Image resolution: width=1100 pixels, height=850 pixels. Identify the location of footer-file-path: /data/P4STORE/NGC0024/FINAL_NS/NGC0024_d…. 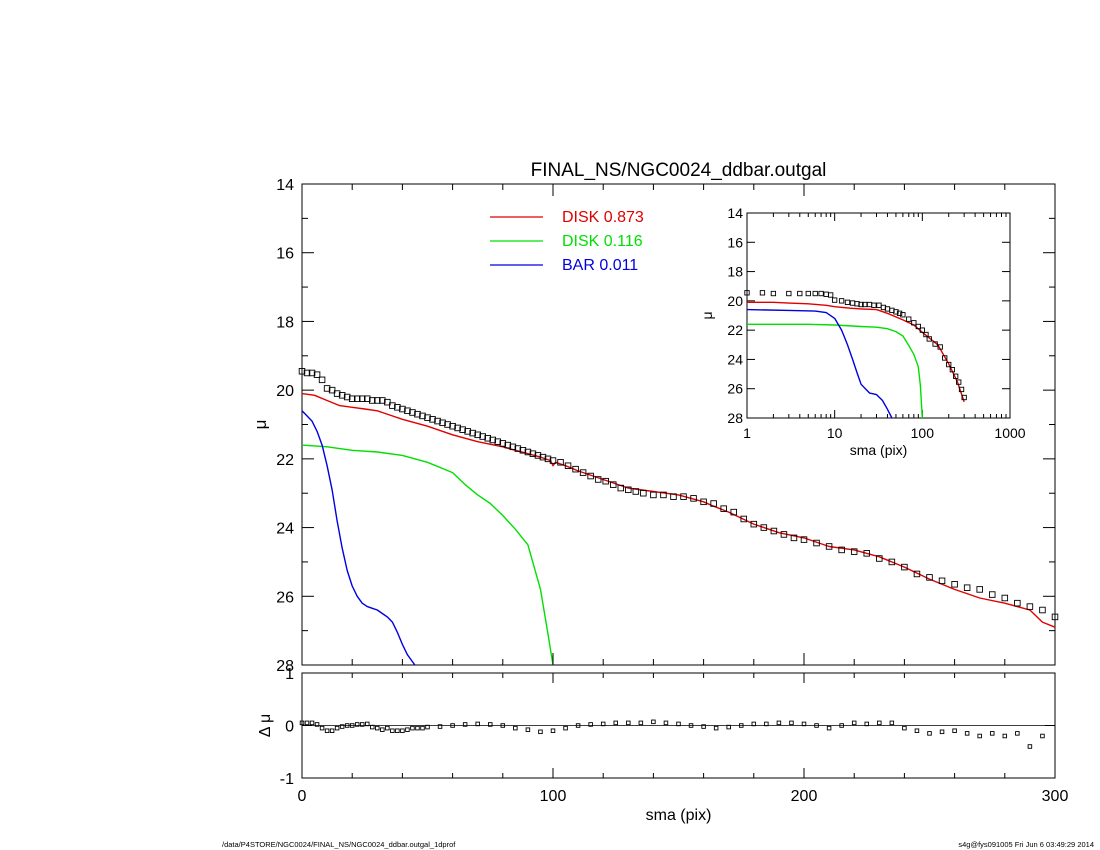
(339, 844).